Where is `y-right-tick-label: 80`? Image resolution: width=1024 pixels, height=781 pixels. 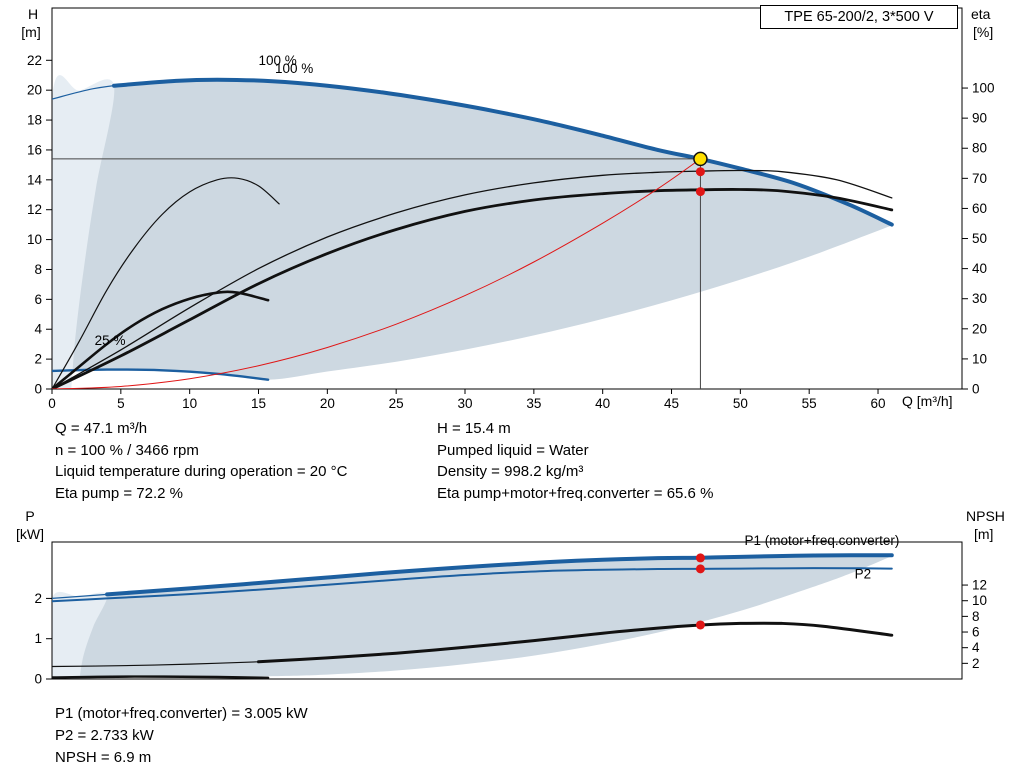 y-right-tick-label: 80 is located at coordinates (979, 148).